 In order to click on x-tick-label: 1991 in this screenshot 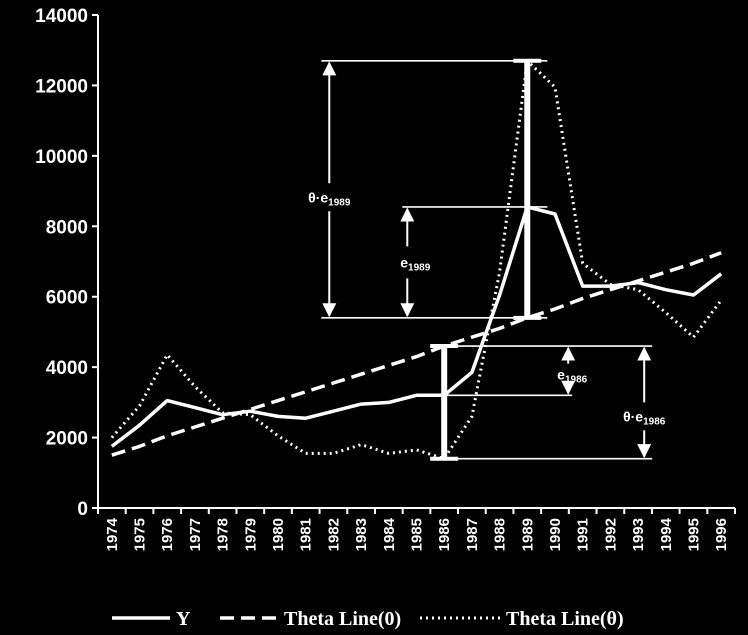, I will do `click(583, 534)`.